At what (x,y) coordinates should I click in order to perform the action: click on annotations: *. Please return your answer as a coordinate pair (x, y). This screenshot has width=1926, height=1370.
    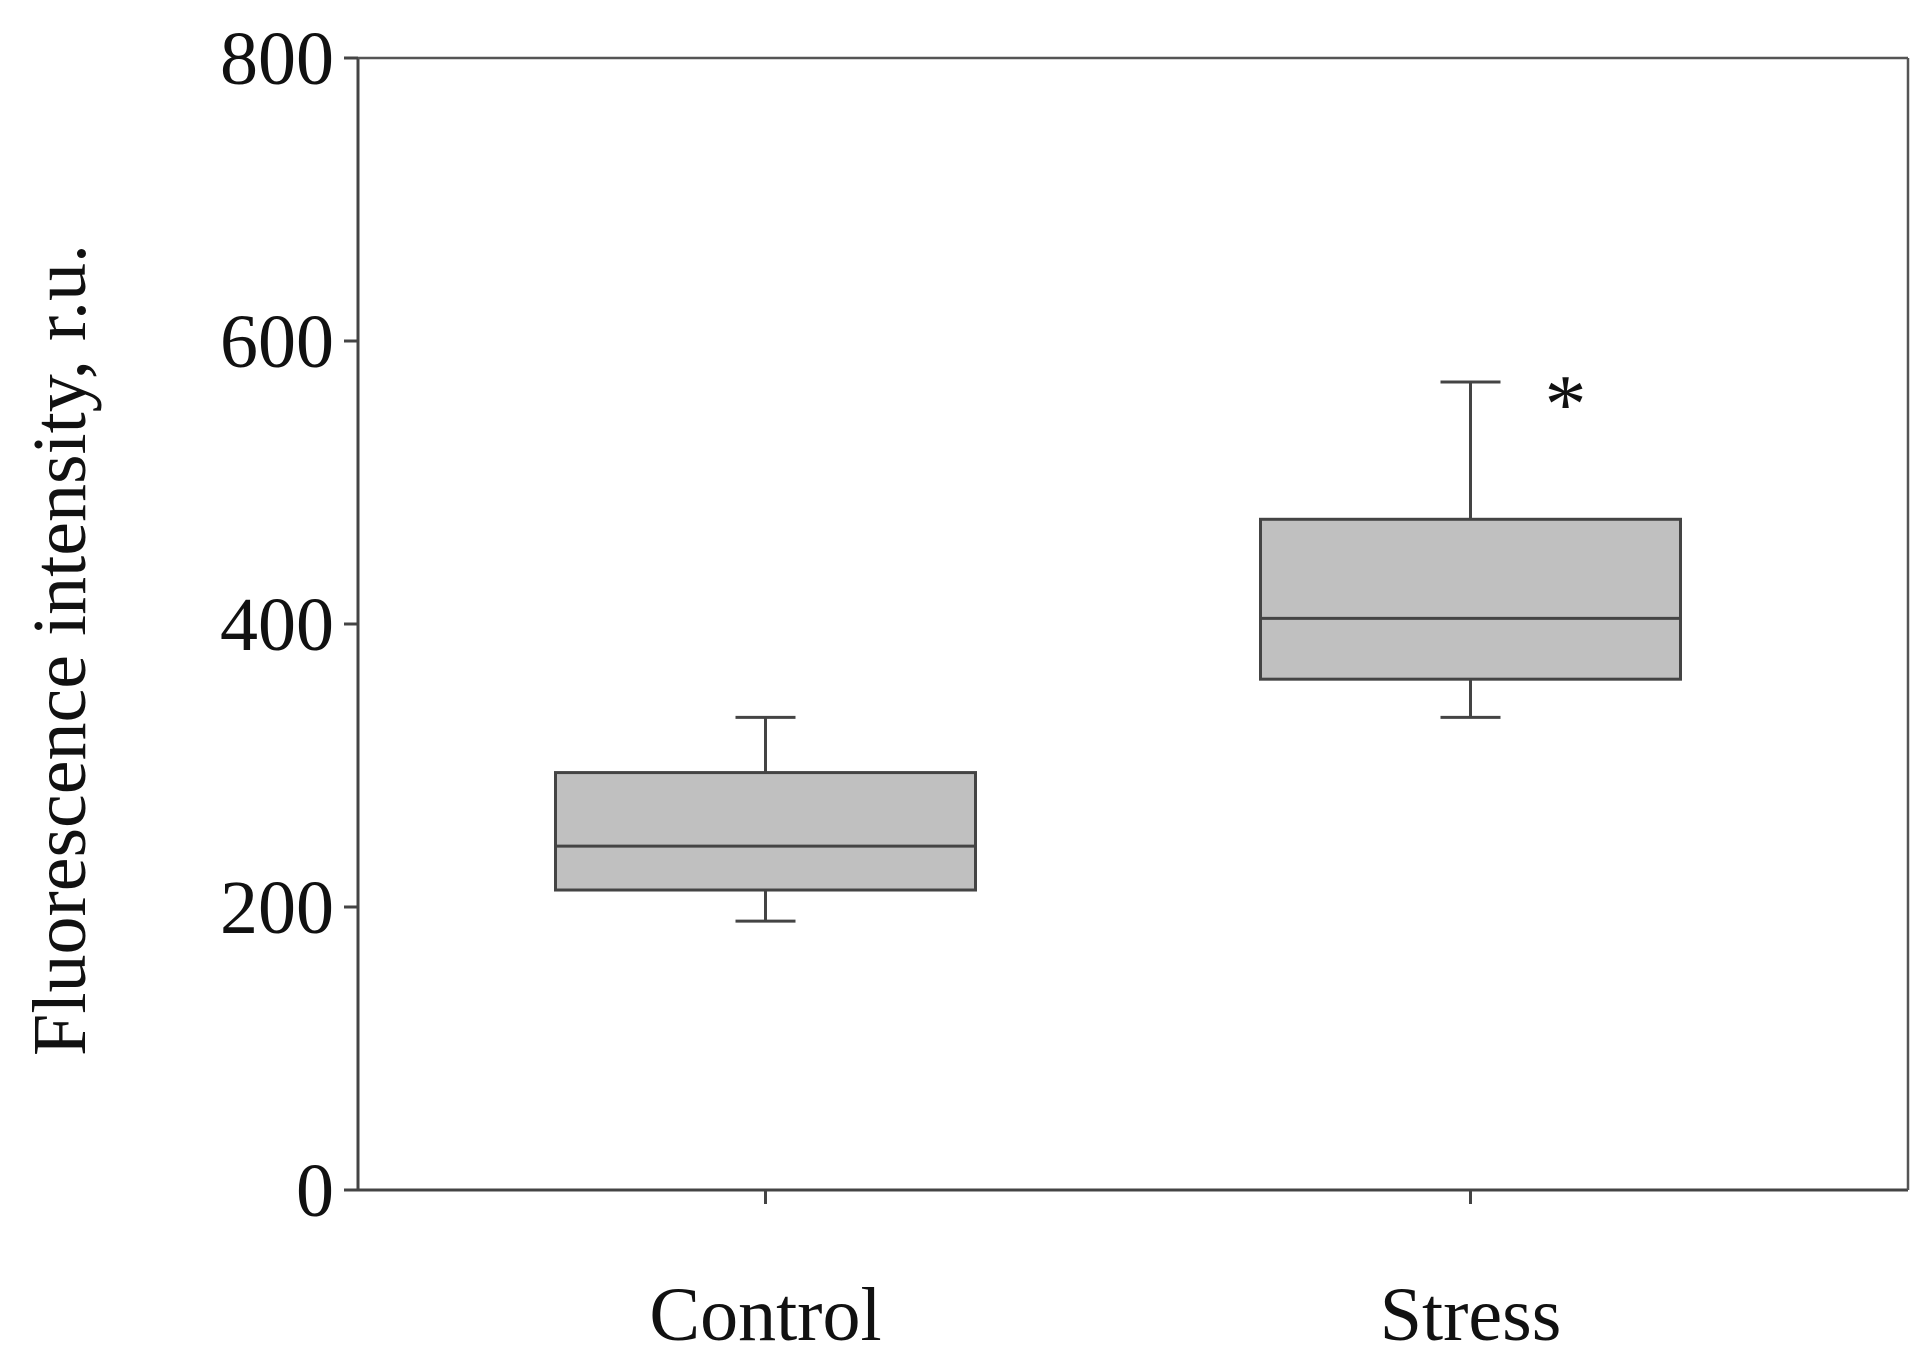
    Looking at the image, I should click on (1566, 404).